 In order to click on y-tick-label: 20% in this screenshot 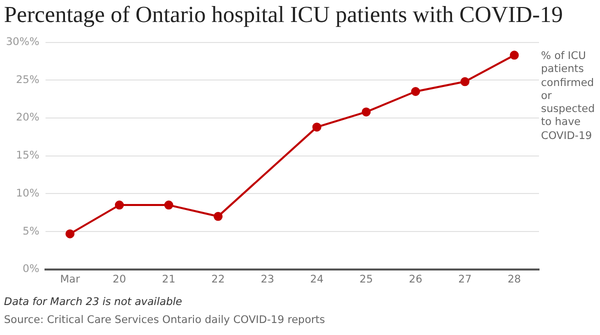, I will do `click(28, 118)`.